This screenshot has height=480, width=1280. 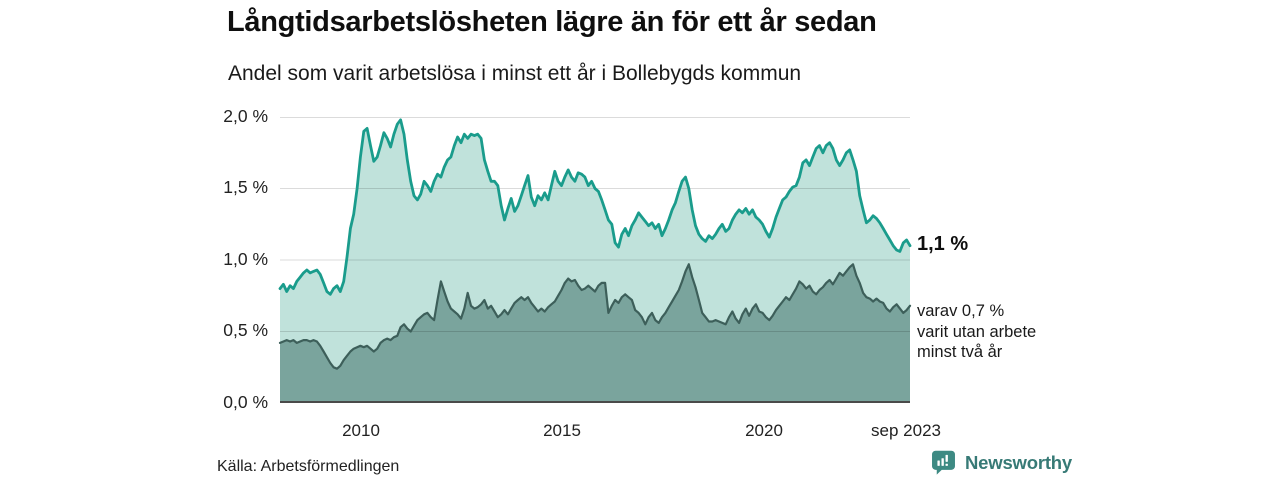 I want to click on x-axis-label-sep-2023: sep 2023, so click(x=906, y=430).